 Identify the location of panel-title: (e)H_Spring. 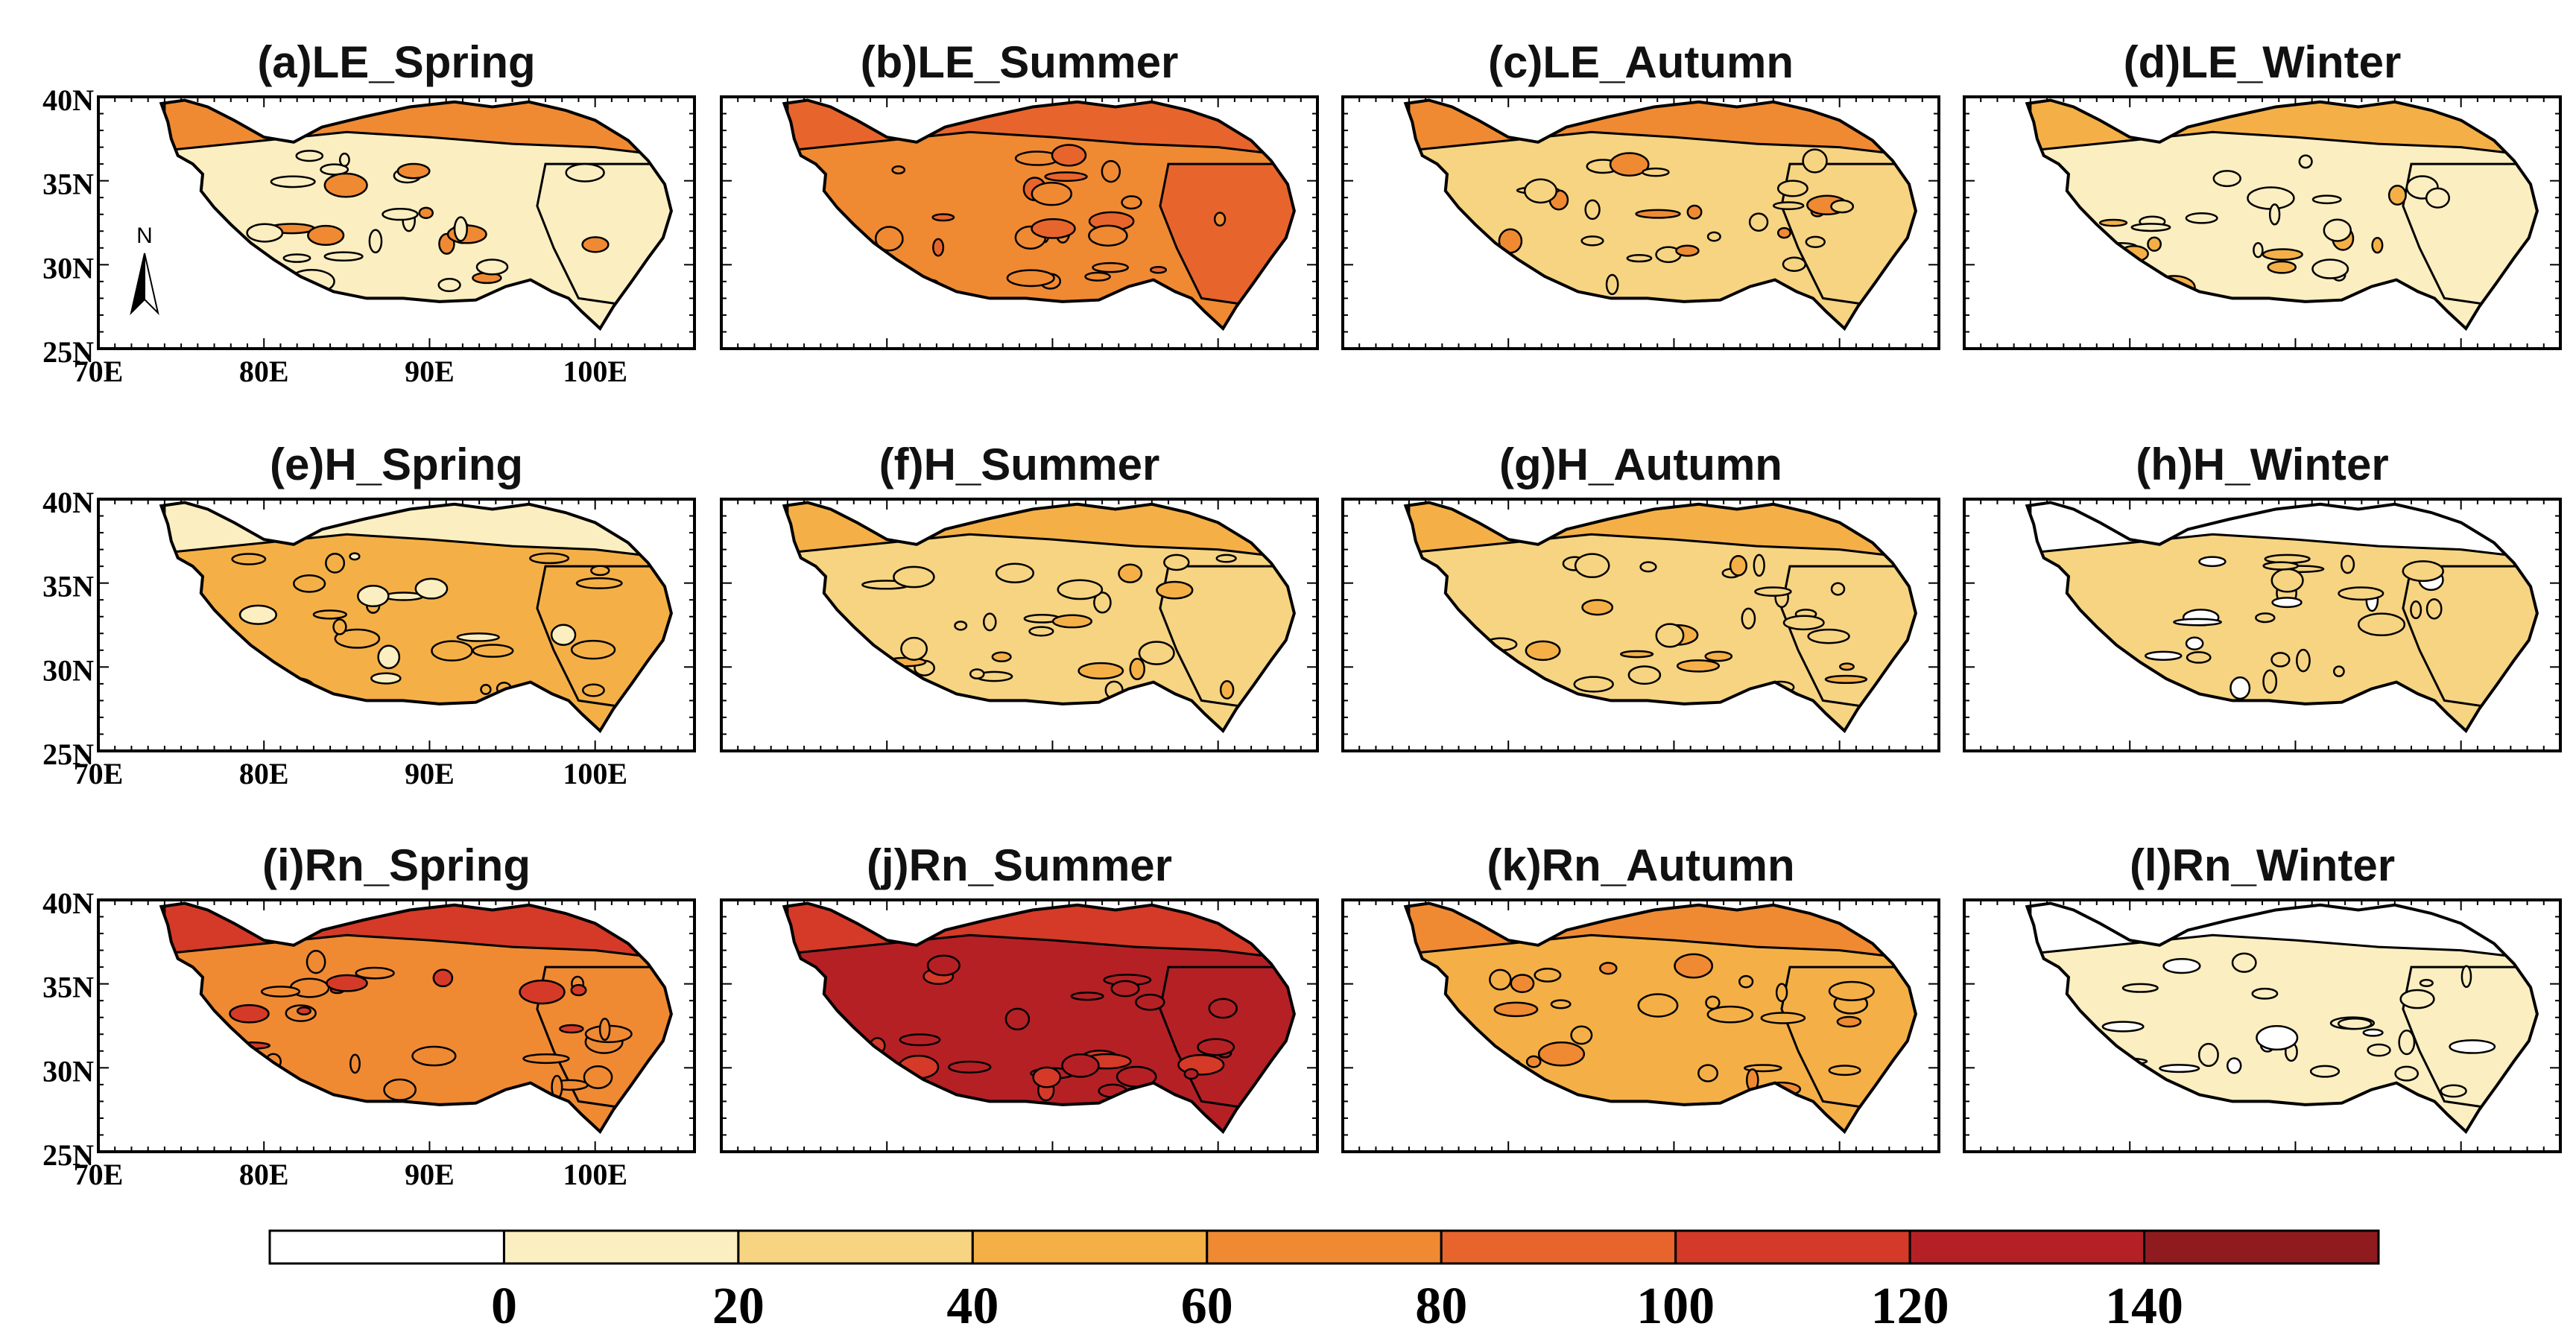
(397, 465).